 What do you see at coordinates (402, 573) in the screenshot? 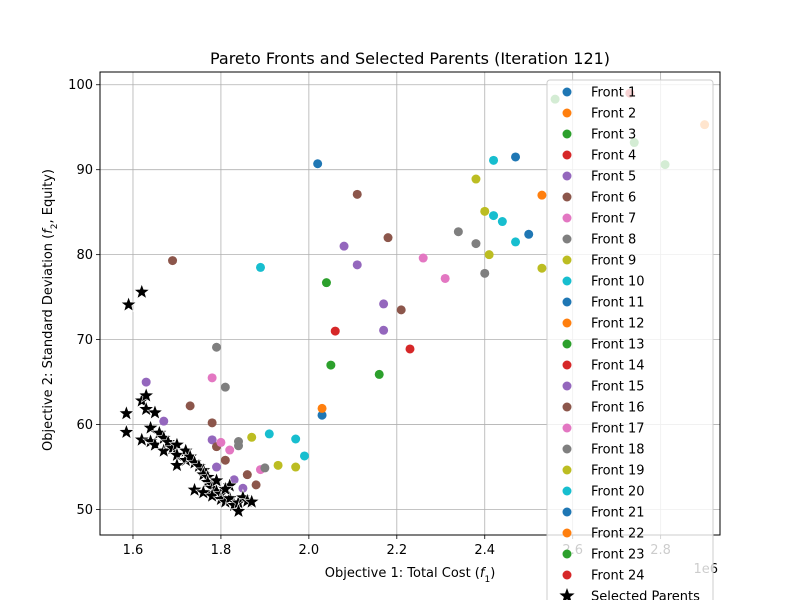
I see `x-axis-label-main: Objective 1: Total Cost (` at bounding box center [402, 573].